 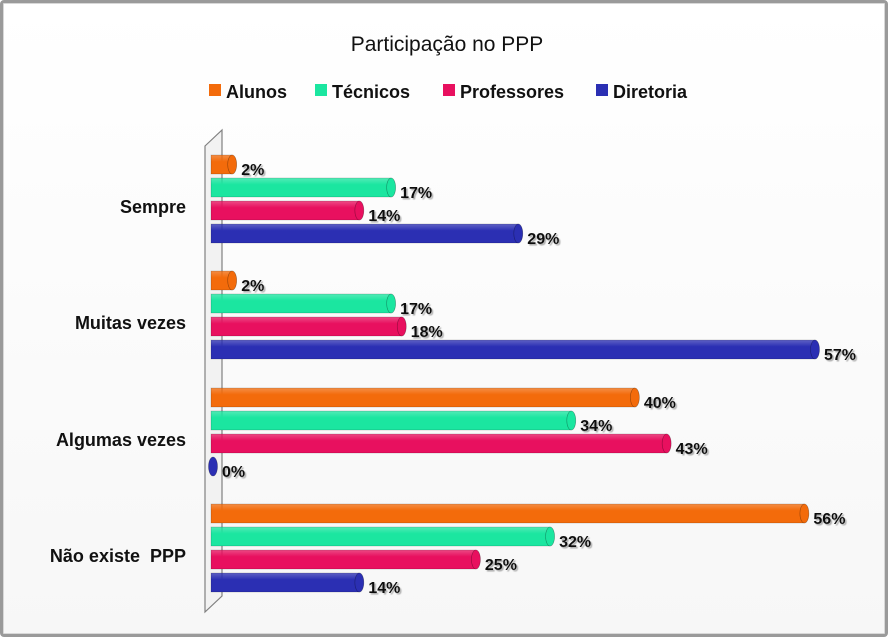 I want to click on data-label-alunos-muitas-vezes: 2%, so click(x=252, y=286).